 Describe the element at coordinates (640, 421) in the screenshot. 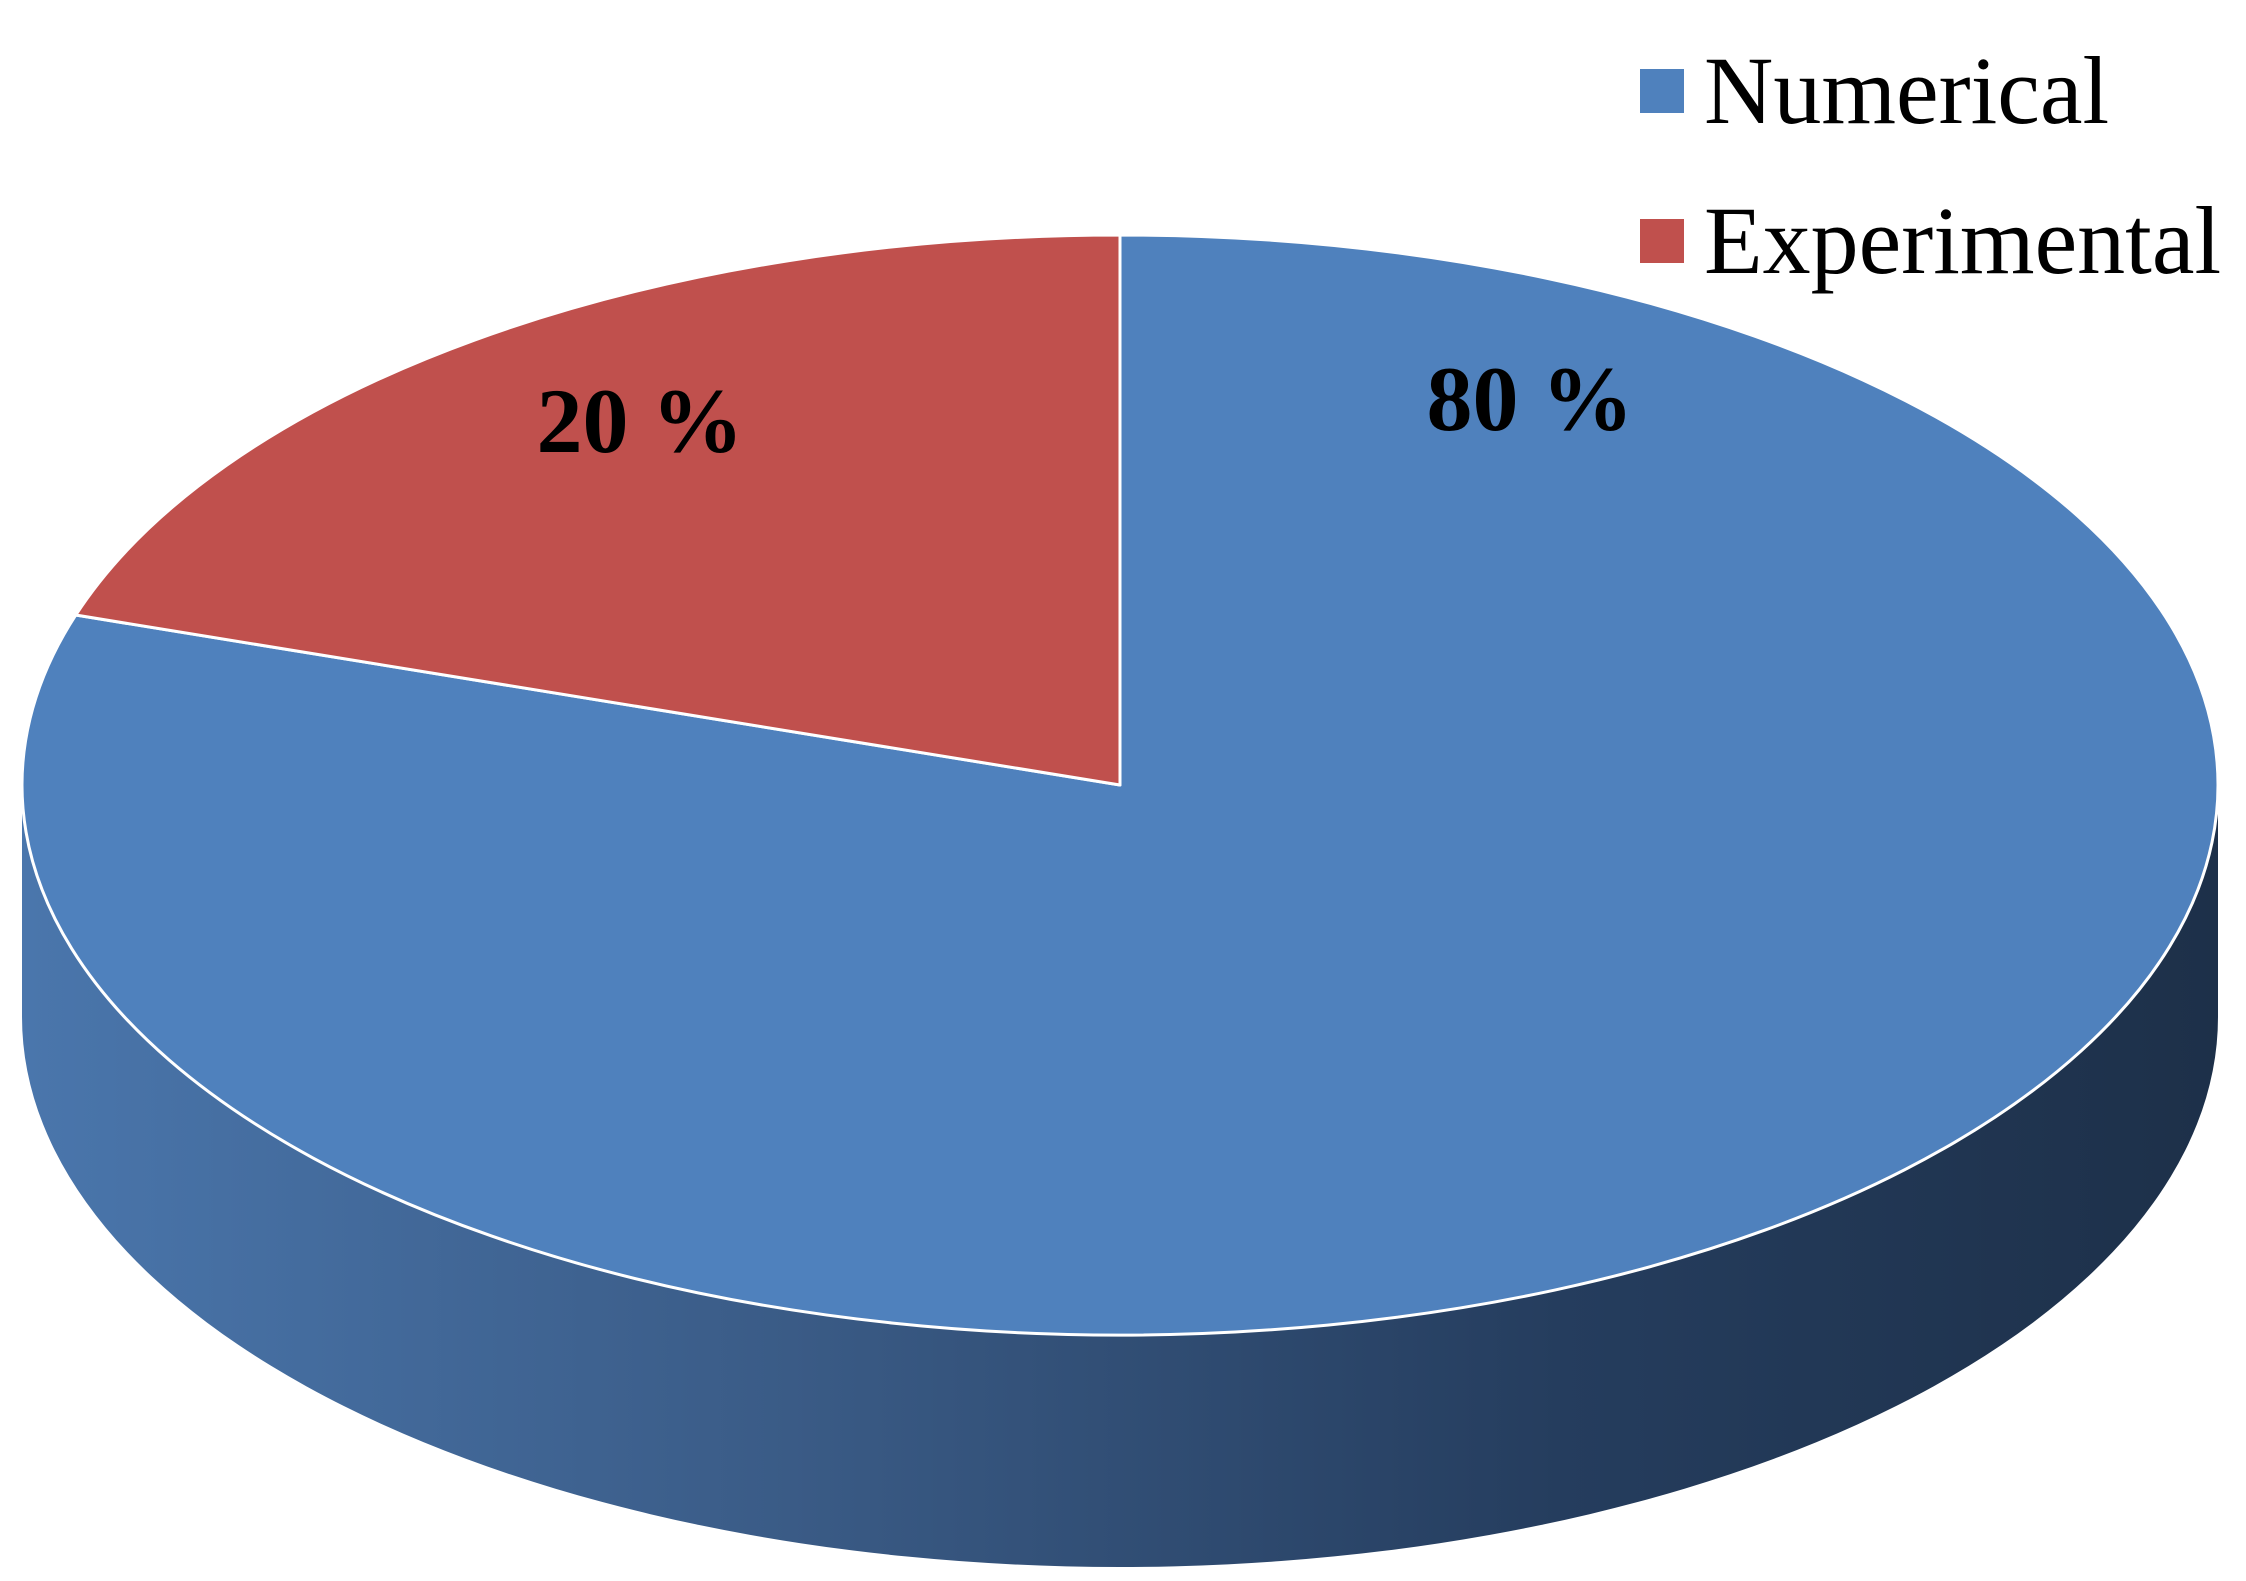

I see `slice-label-experimental: 20 %` at that location.